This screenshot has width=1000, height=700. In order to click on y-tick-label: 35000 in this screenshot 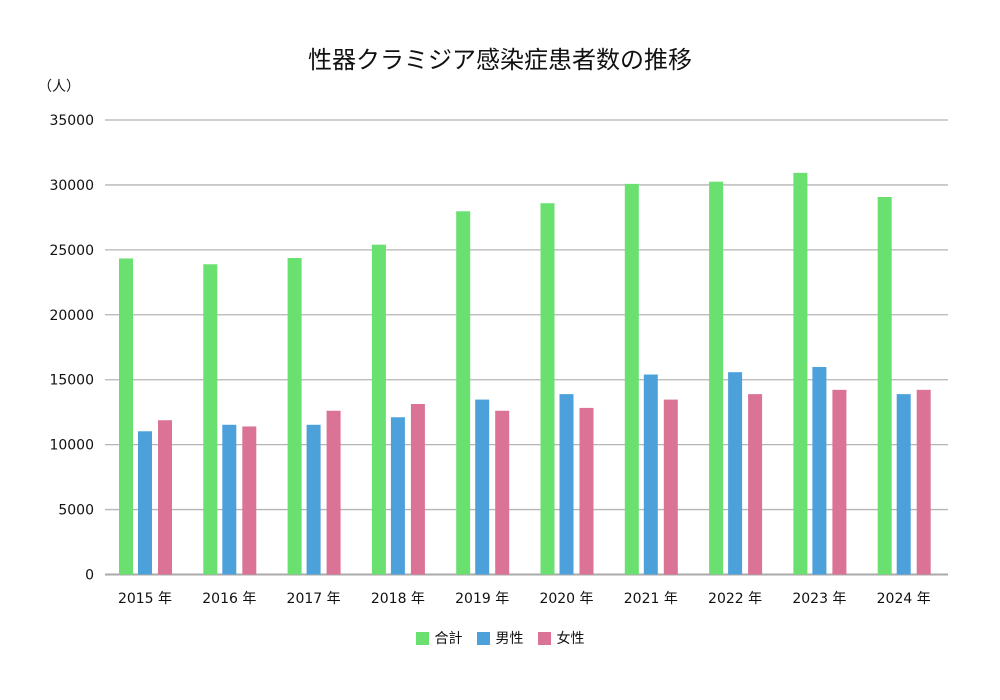, I will do `click(71, 121)`.